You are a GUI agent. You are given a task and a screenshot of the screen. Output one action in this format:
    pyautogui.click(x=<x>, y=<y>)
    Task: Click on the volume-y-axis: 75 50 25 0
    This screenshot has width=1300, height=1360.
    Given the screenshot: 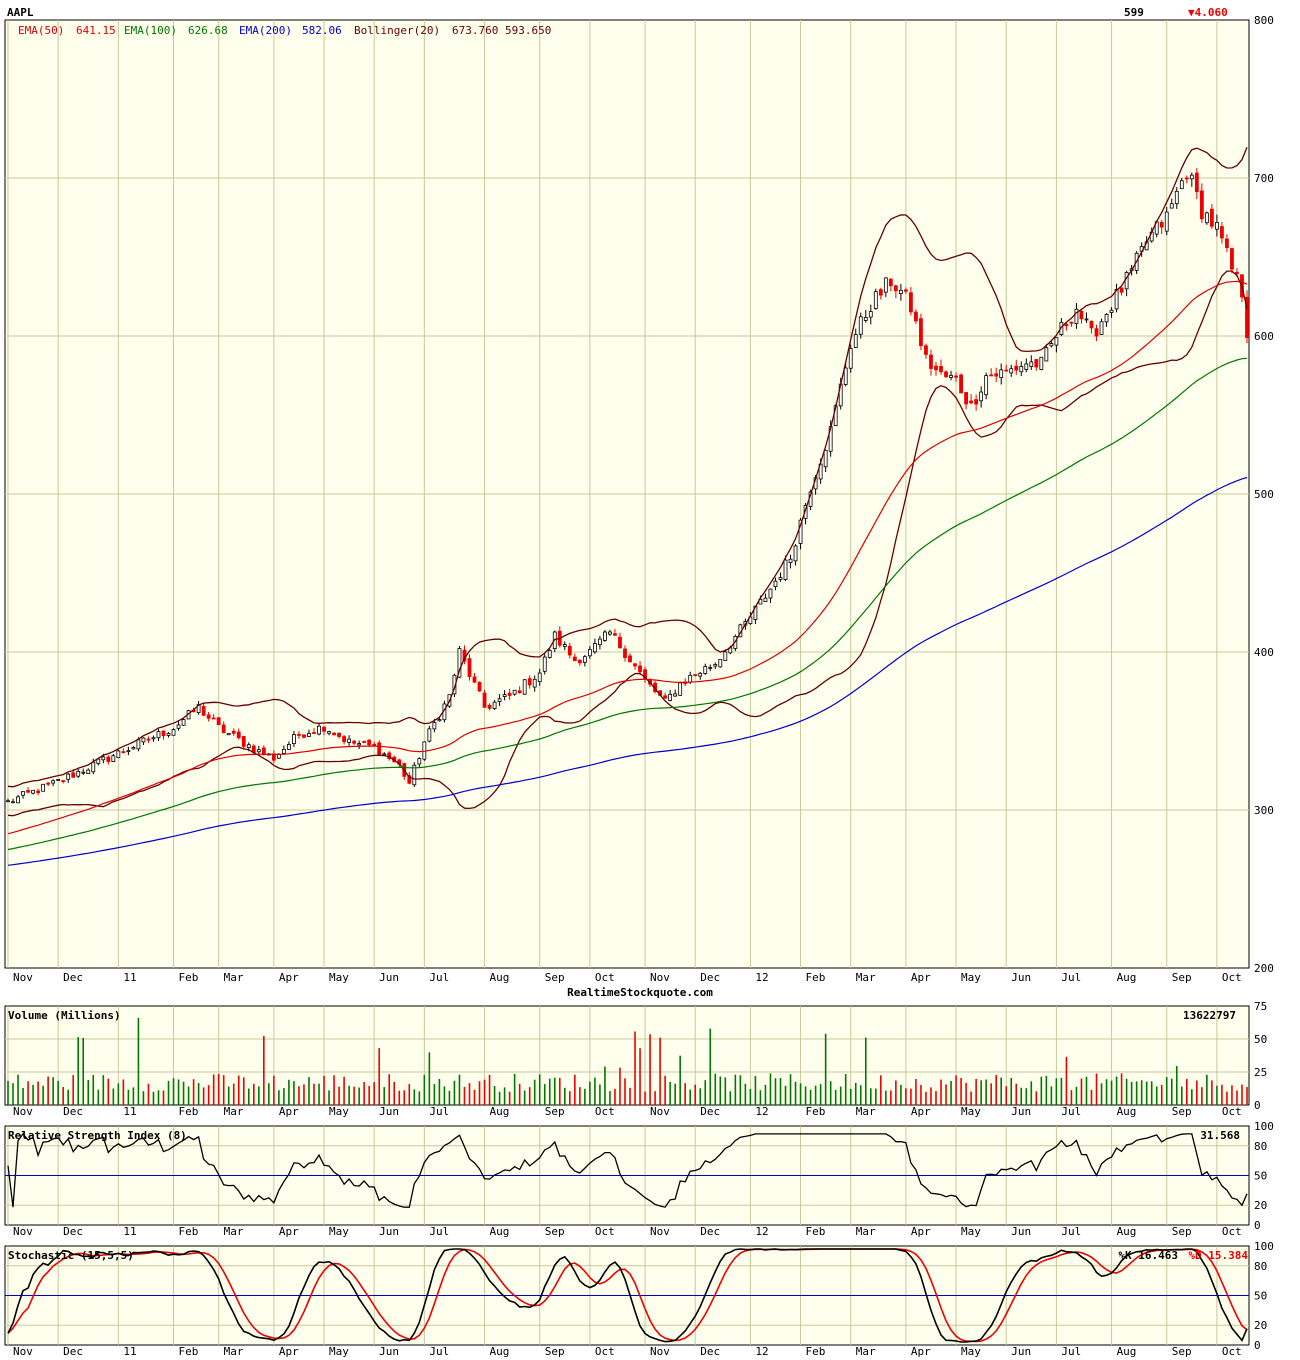 What is the action you would take?
    pyautogui.click(x=1260, y=1056)
    